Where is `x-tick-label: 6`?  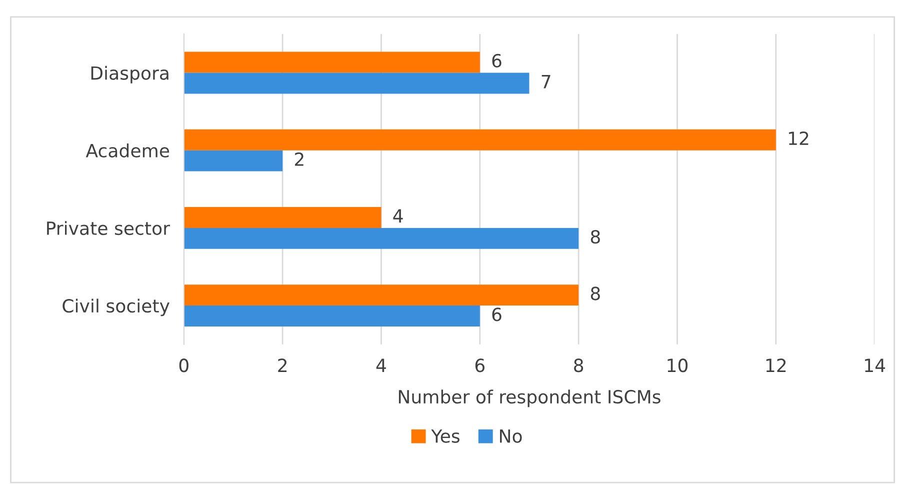
x-tick-label: 6 is located at coordinates (479, 365).